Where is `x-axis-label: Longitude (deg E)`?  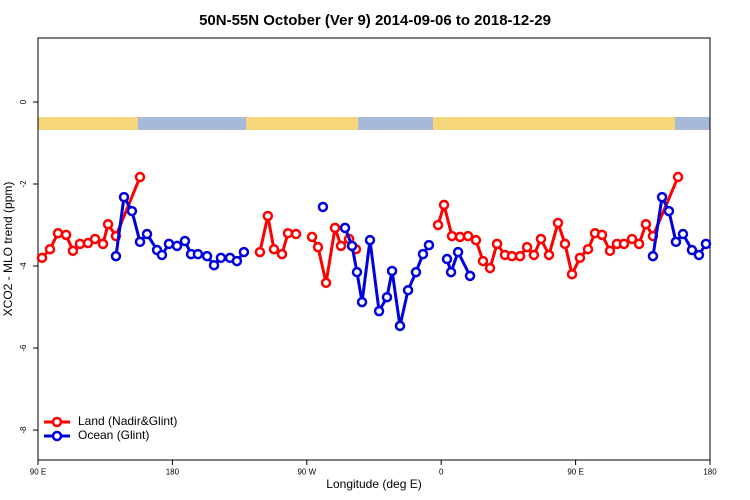
x-axis-label: Longitude (deg E) is located at coordinates (373, 484).